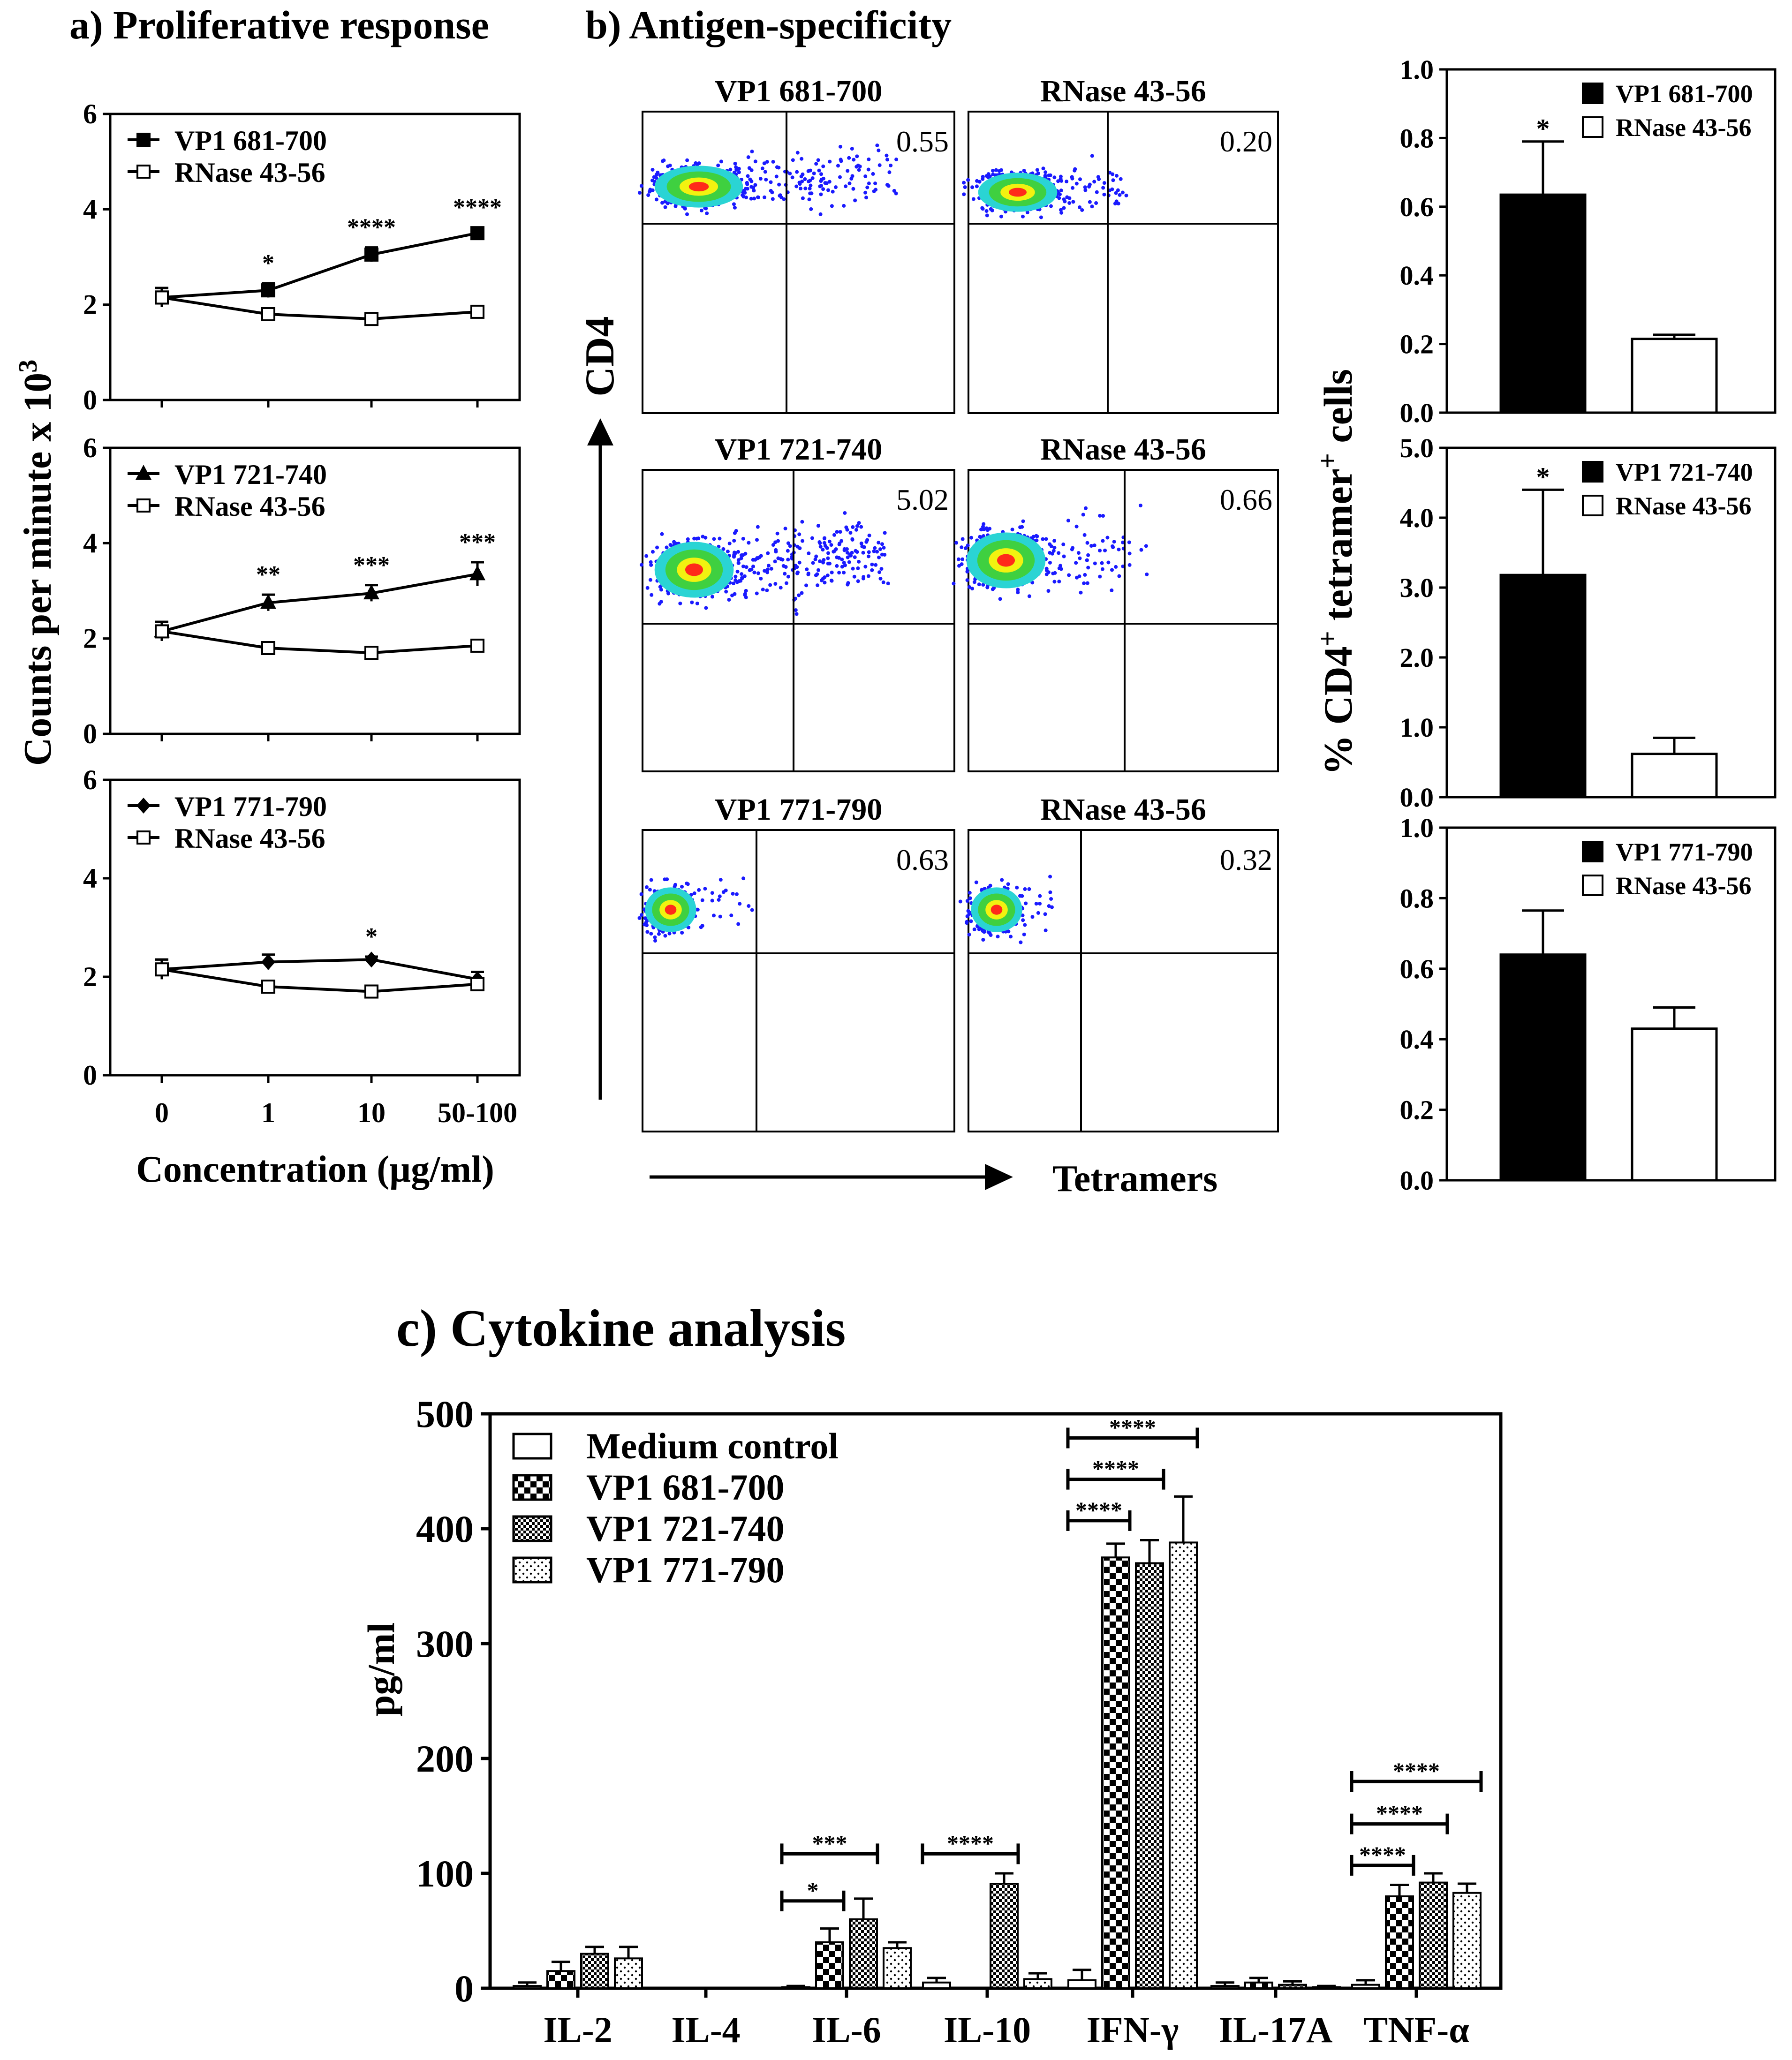  Describe the element at coordinates (1684, 472) in the screenshot. I see `legend-label: VP1 721-740` at that location.